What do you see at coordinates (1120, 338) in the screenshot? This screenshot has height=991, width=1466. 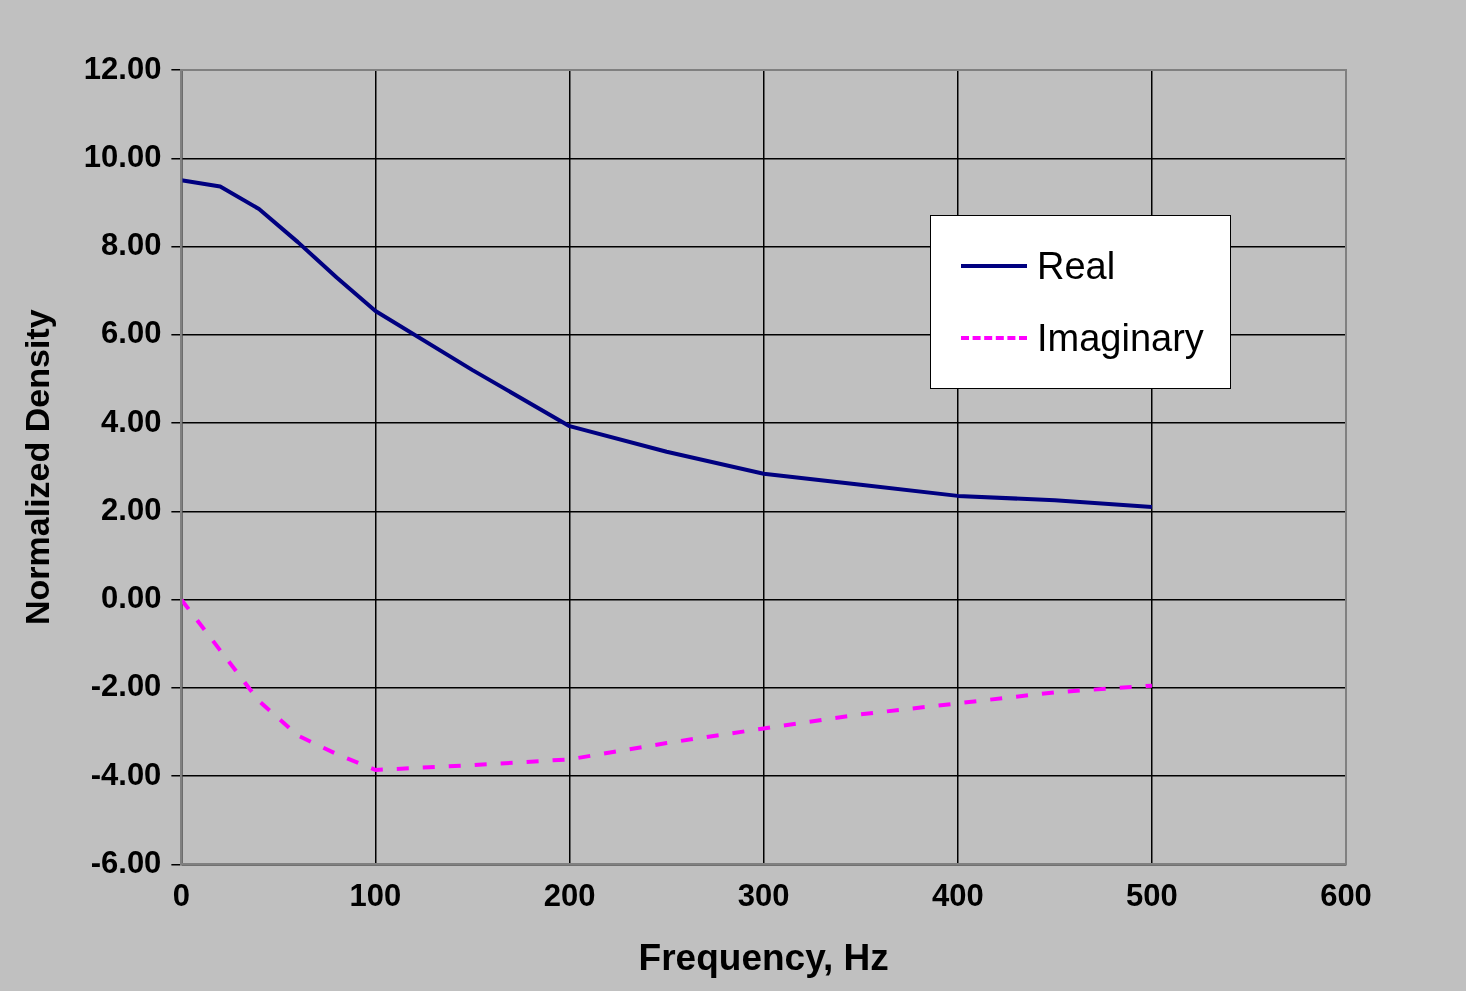 I see `legend-label: Imaginary` at bounding box center [1120, 338].